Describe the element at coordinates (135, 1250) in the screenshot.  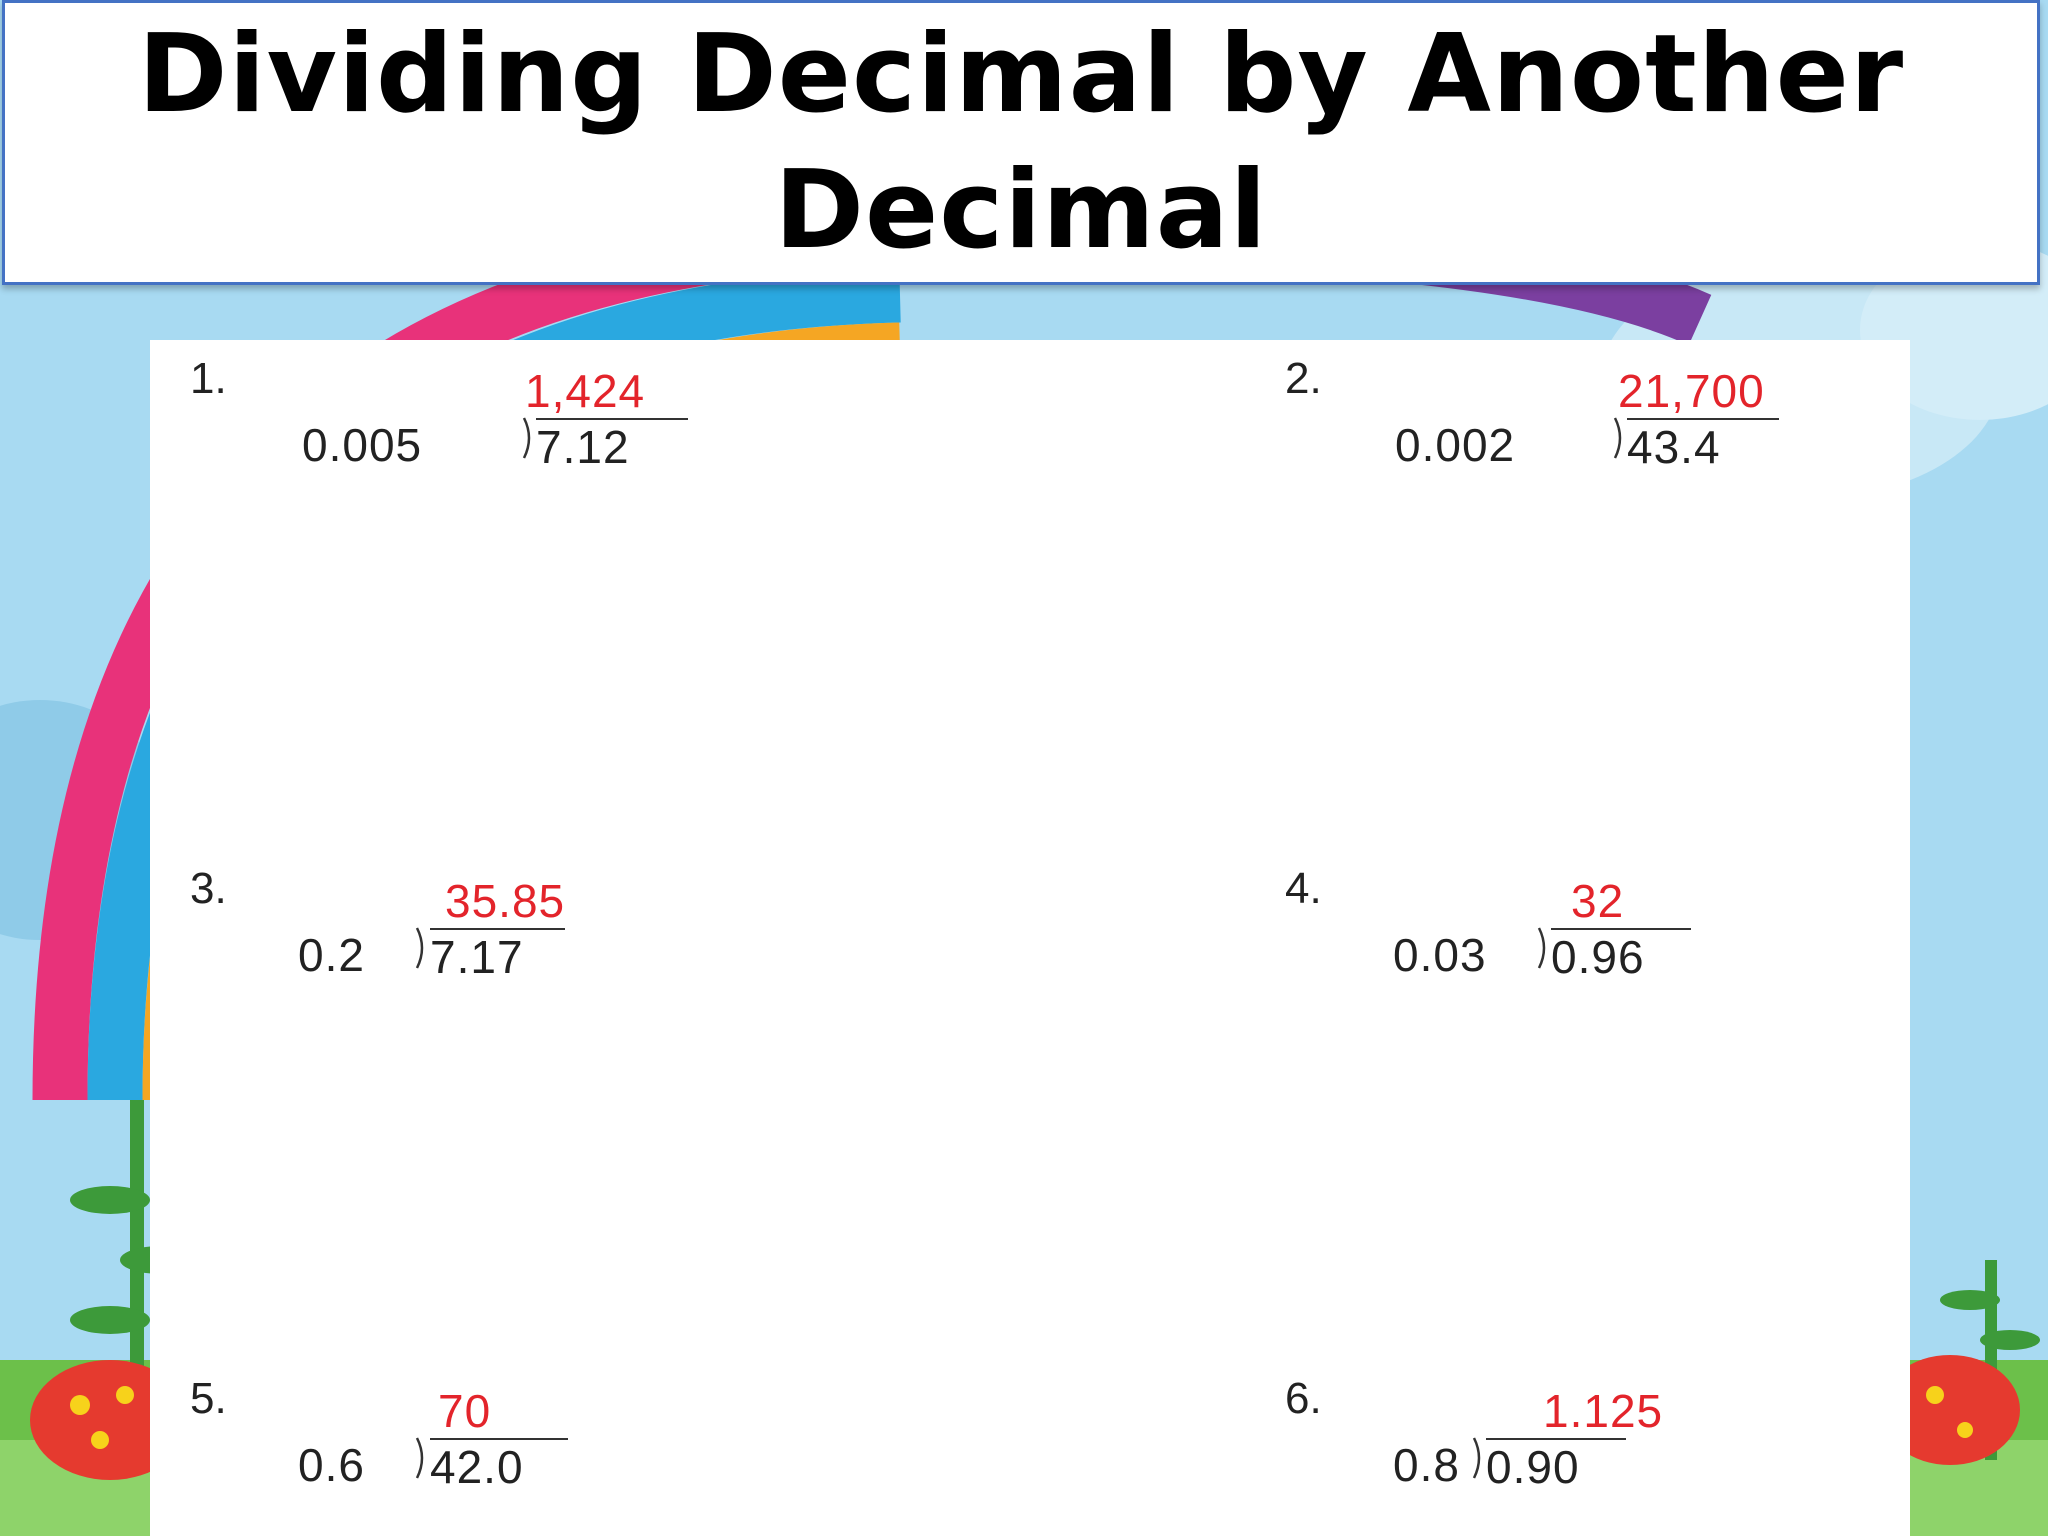
I see `plant-left` at that location.